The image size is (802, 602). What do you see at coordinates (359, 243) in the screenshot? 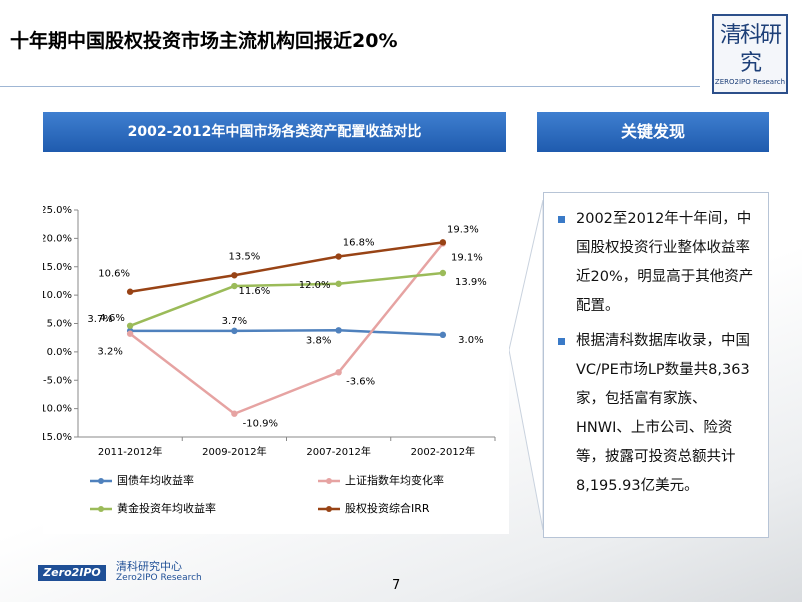
I see `data-label: 16.8%` at bounding box center [359, 243].